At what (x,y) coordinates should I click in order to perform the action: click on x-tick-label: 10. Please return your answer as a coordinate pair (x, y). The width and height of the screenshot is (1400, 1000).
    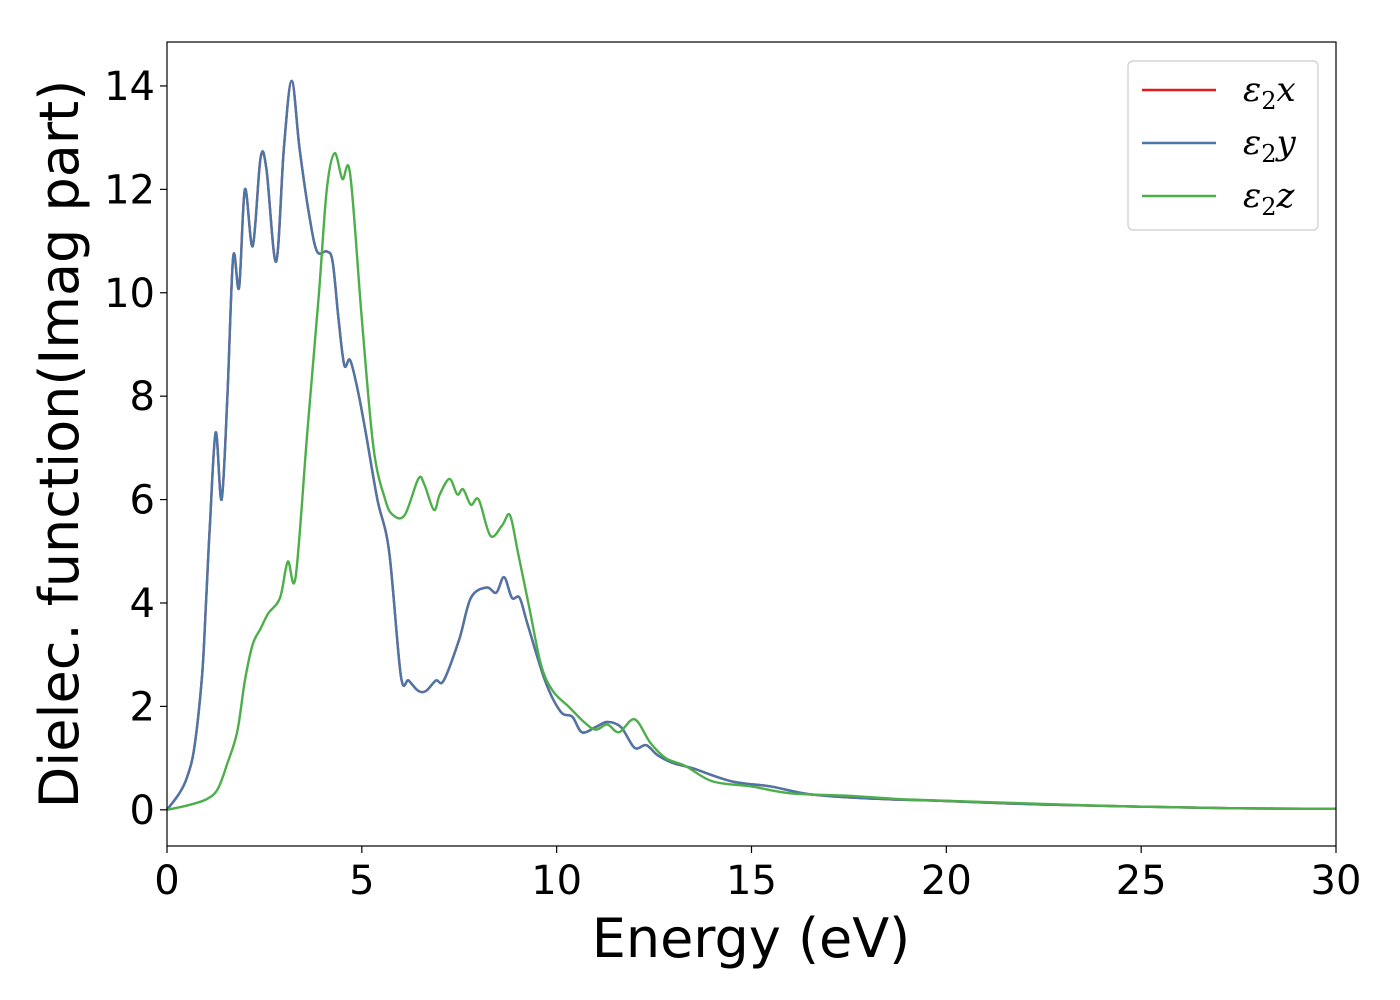
    Looking at the image, I should click on (556, 881).